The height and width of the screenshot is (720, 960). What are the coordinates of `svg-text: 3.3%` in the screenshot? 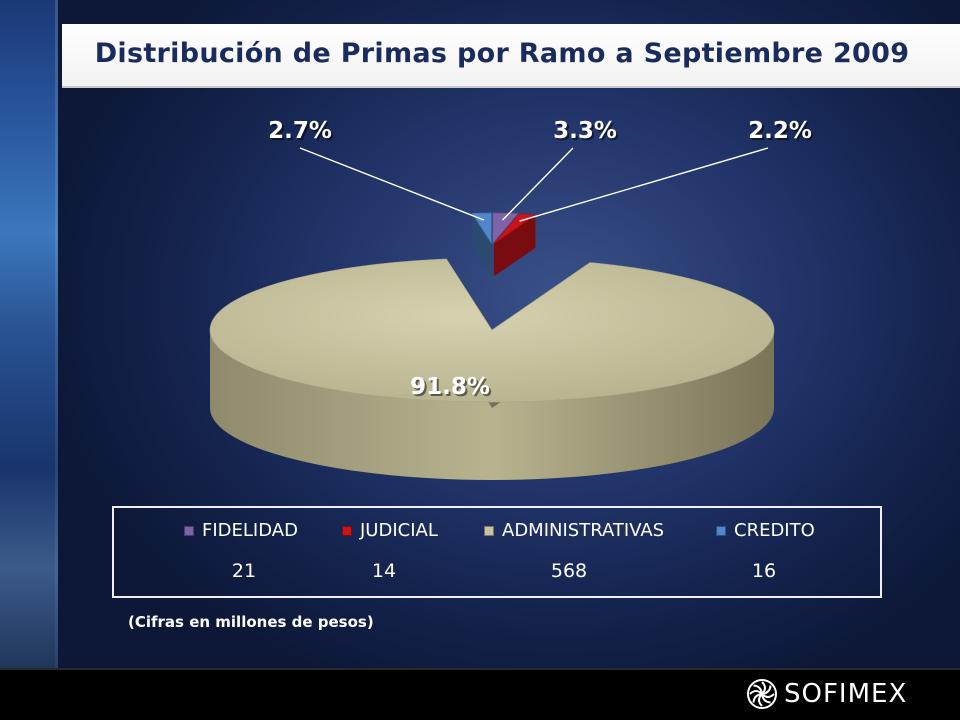 It's located at (587, 133).